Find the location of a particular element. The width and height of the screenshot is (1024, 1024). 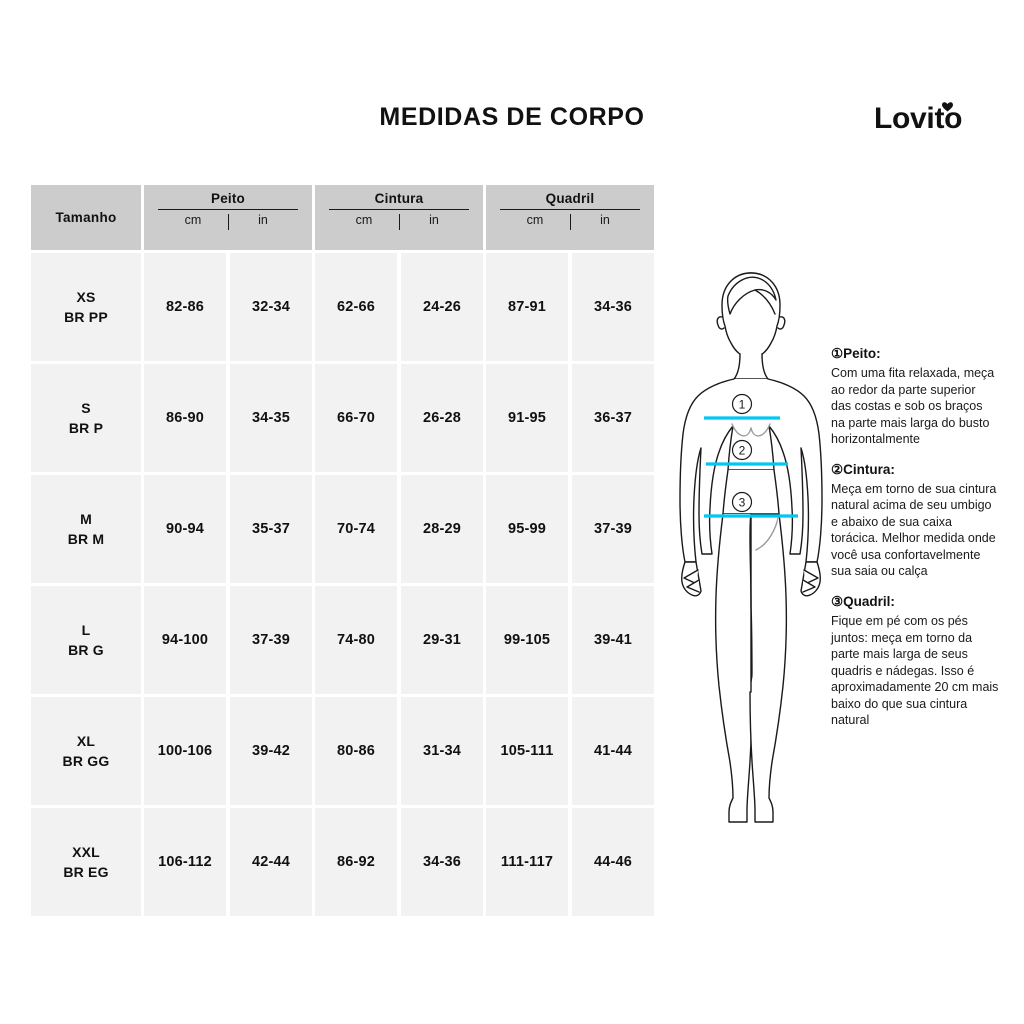

cell-cintura-cm: 70-74 is located at coordinates (356, 529).